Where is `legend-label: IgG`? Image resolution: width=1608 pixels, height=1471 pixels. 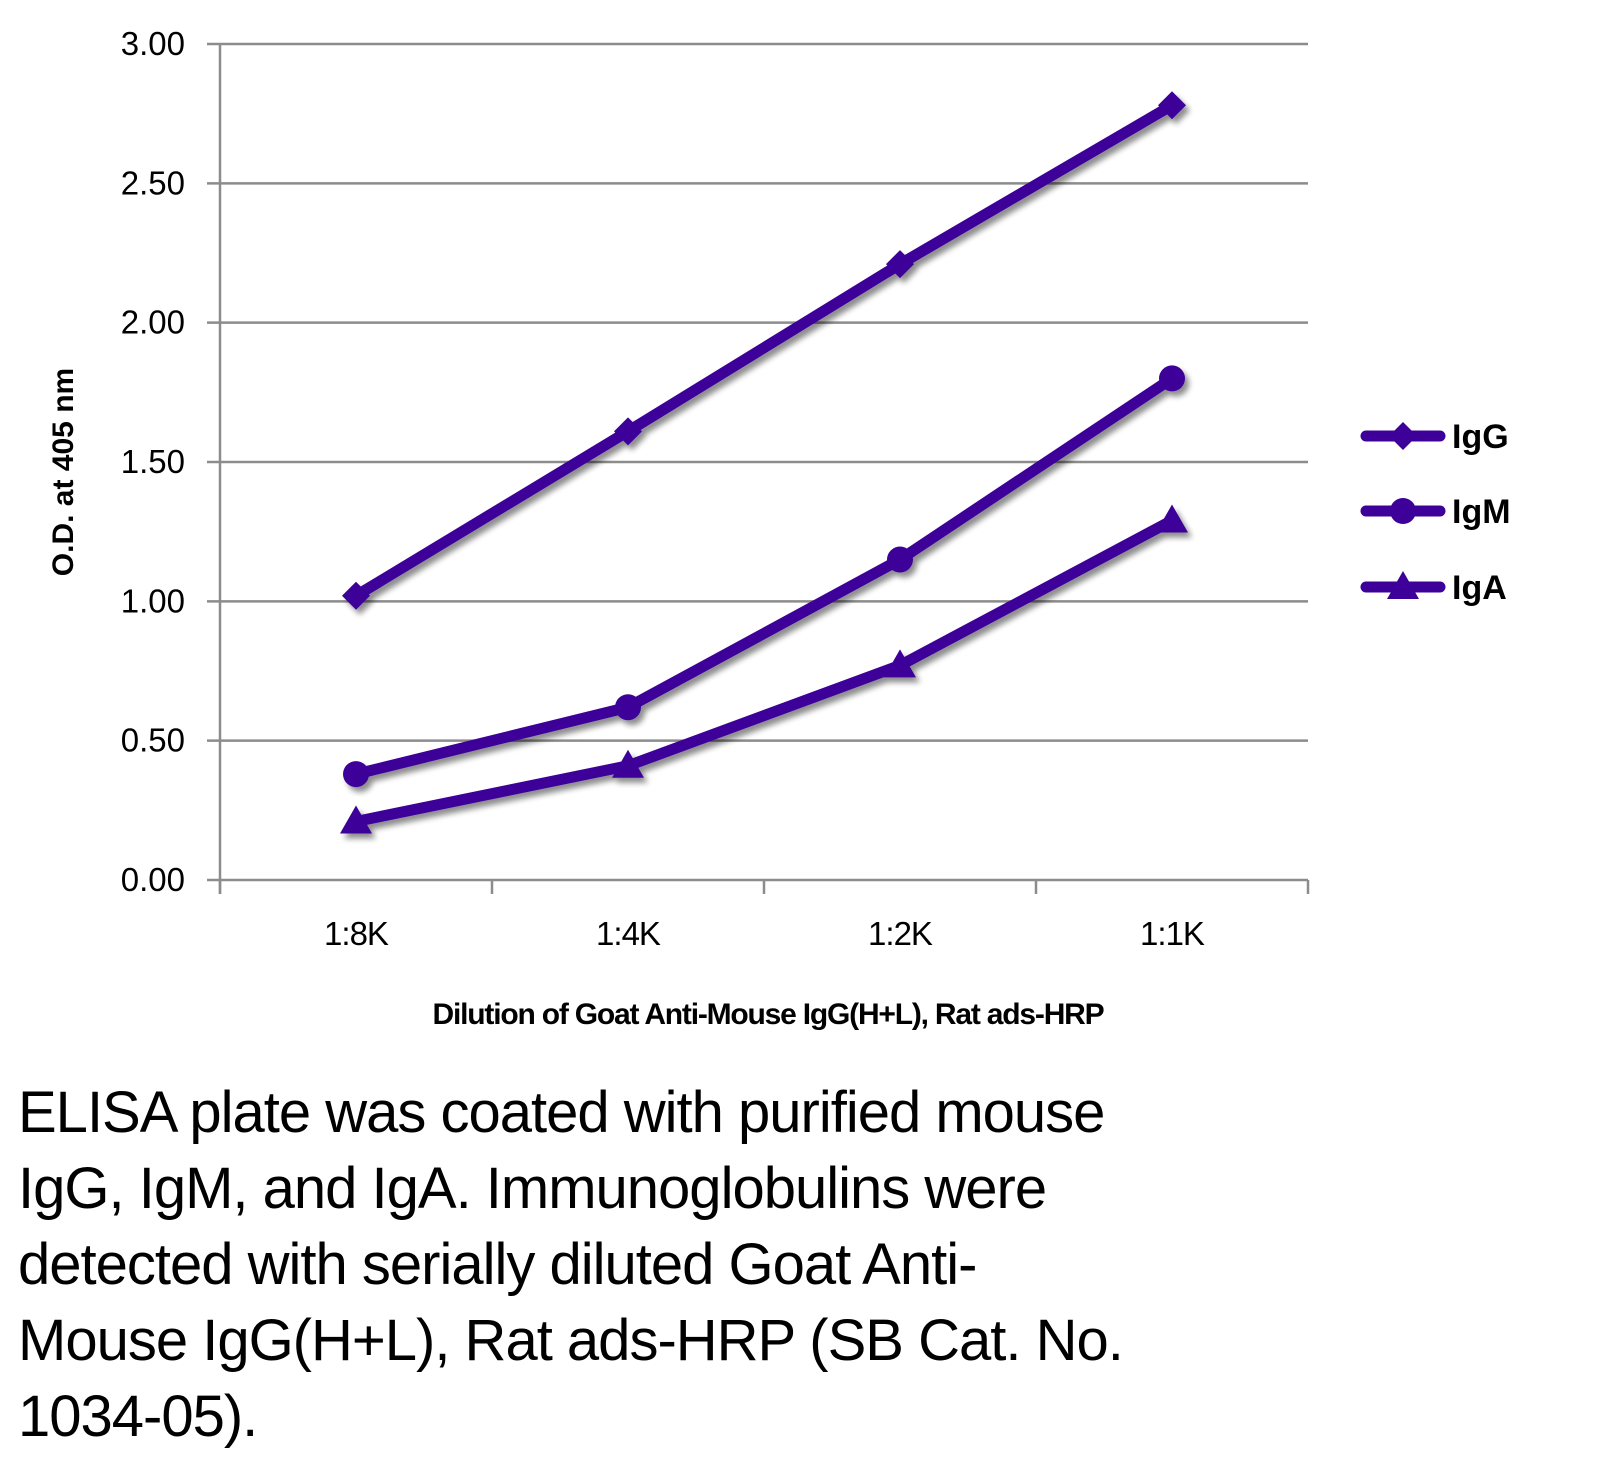 legend-label: IgG is located at coordinates (1480, 437).